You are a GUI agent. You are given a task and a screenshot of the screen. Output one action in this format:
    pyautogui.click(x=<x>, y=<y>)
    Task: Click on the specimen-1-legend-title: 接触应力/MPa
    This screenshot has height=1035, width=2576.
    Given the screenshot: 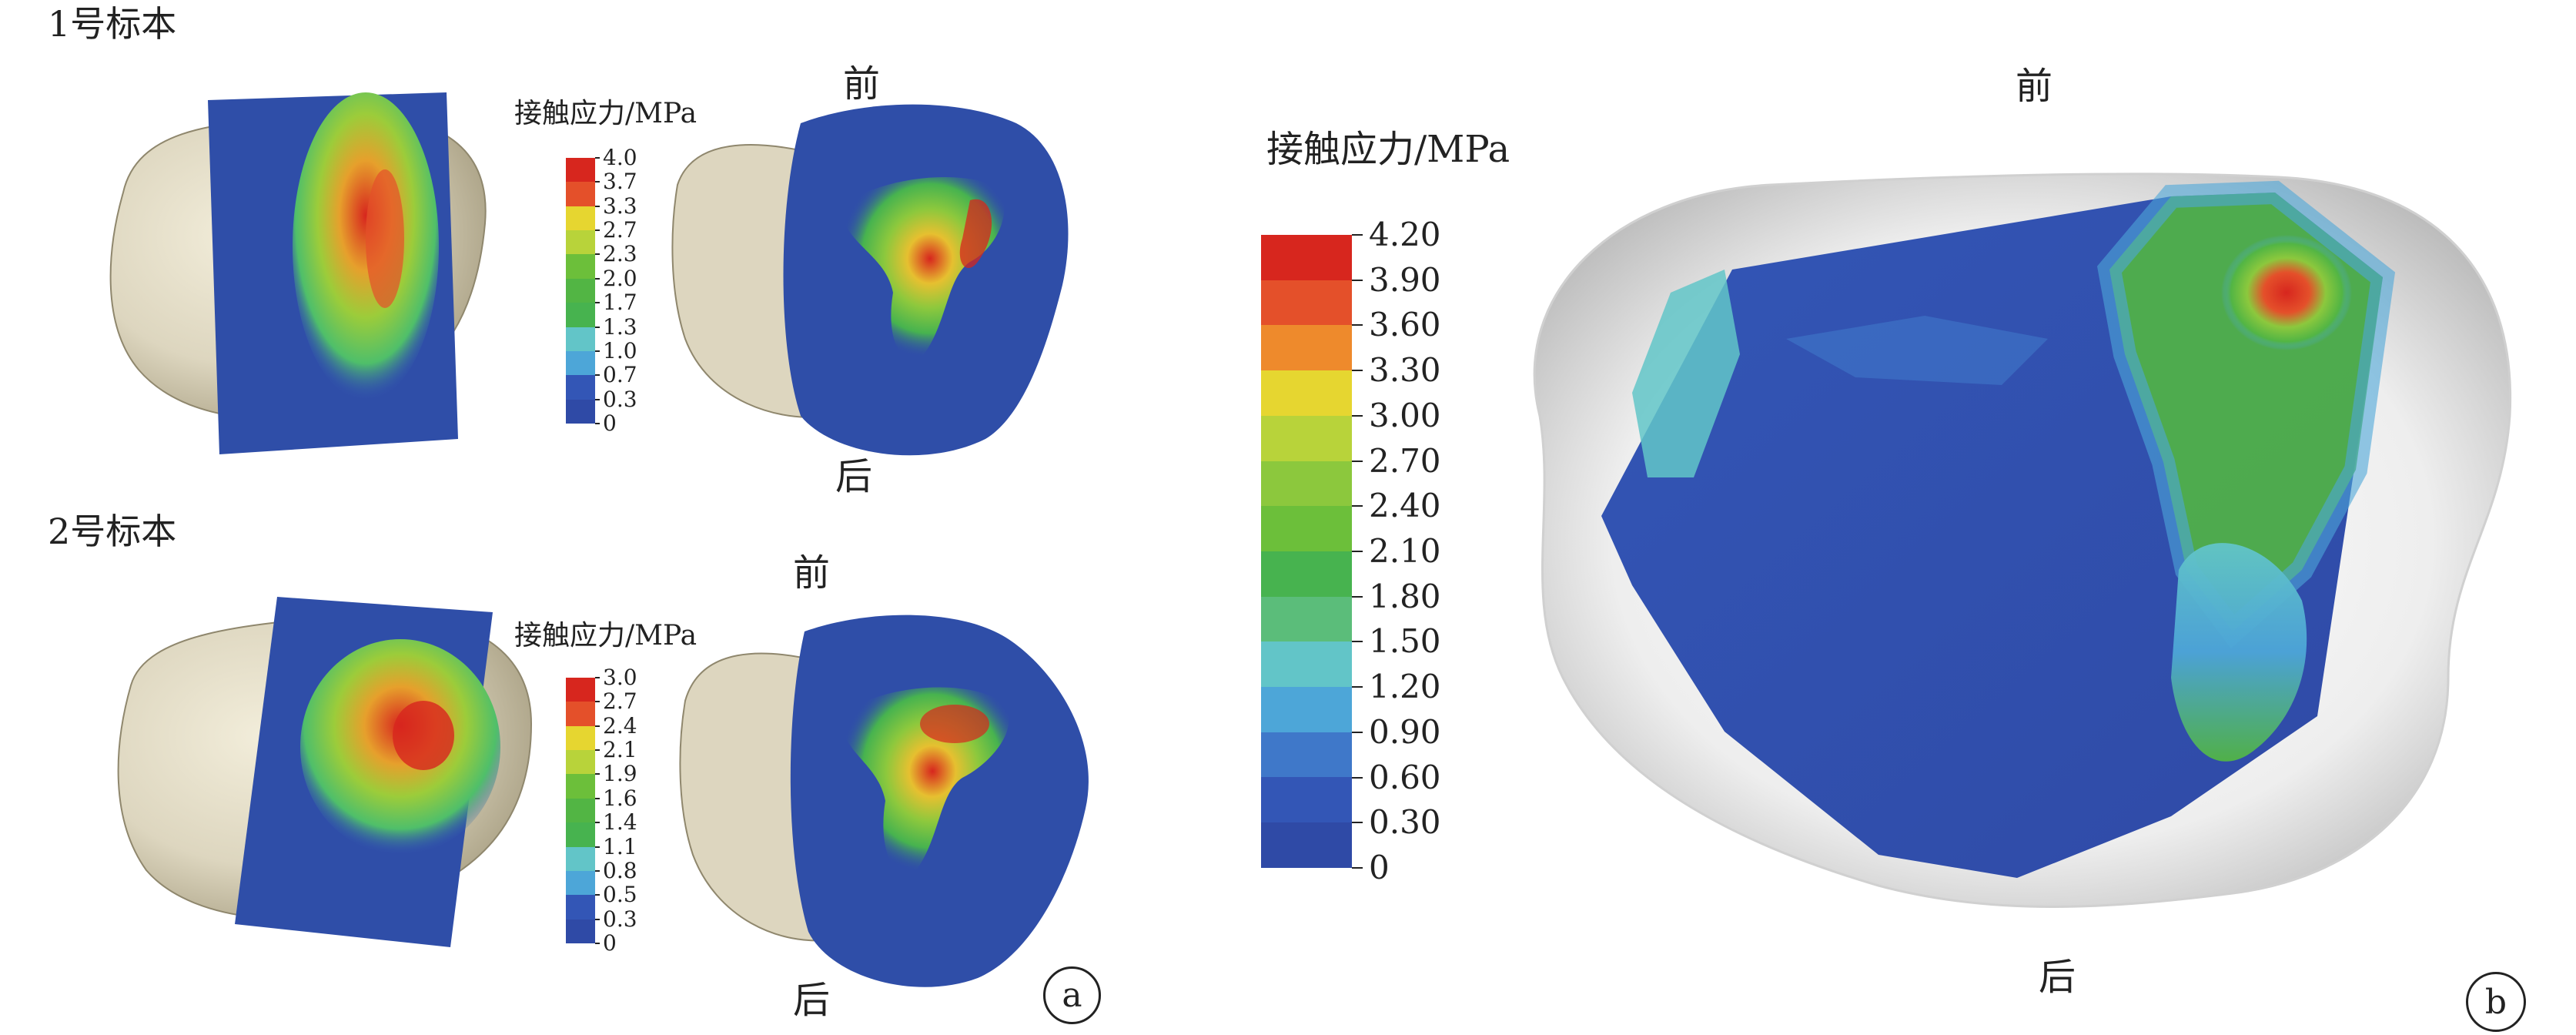 What is the action you would take?
    pyautogui.click(x=606, y=113)
    